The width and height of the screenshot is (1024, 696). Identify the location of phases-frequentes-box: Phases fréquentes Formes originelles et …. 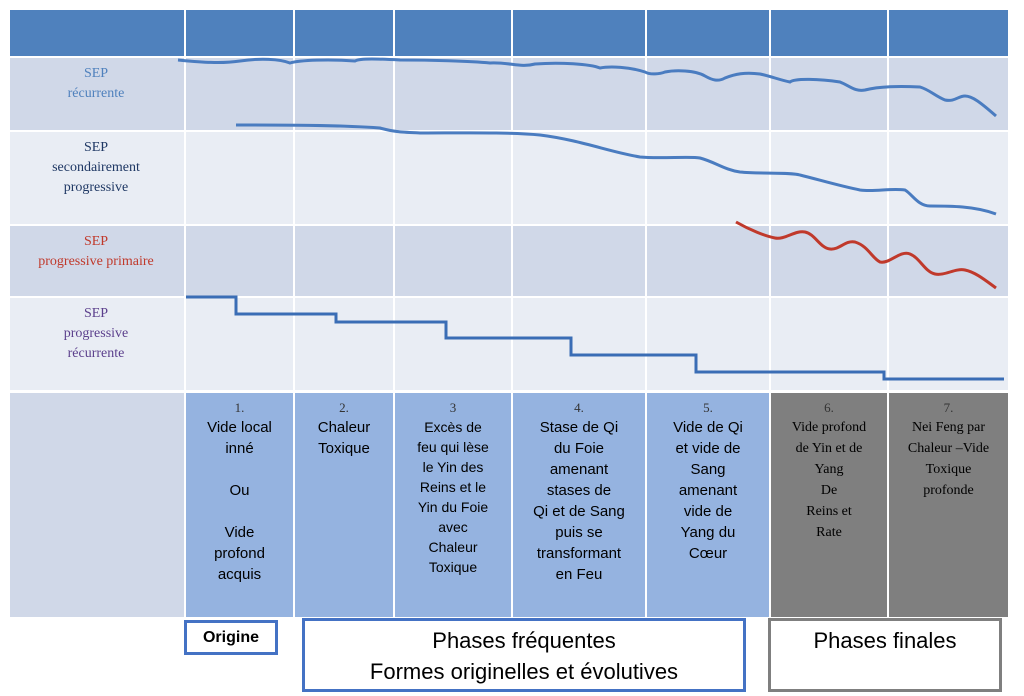
(524, 655).